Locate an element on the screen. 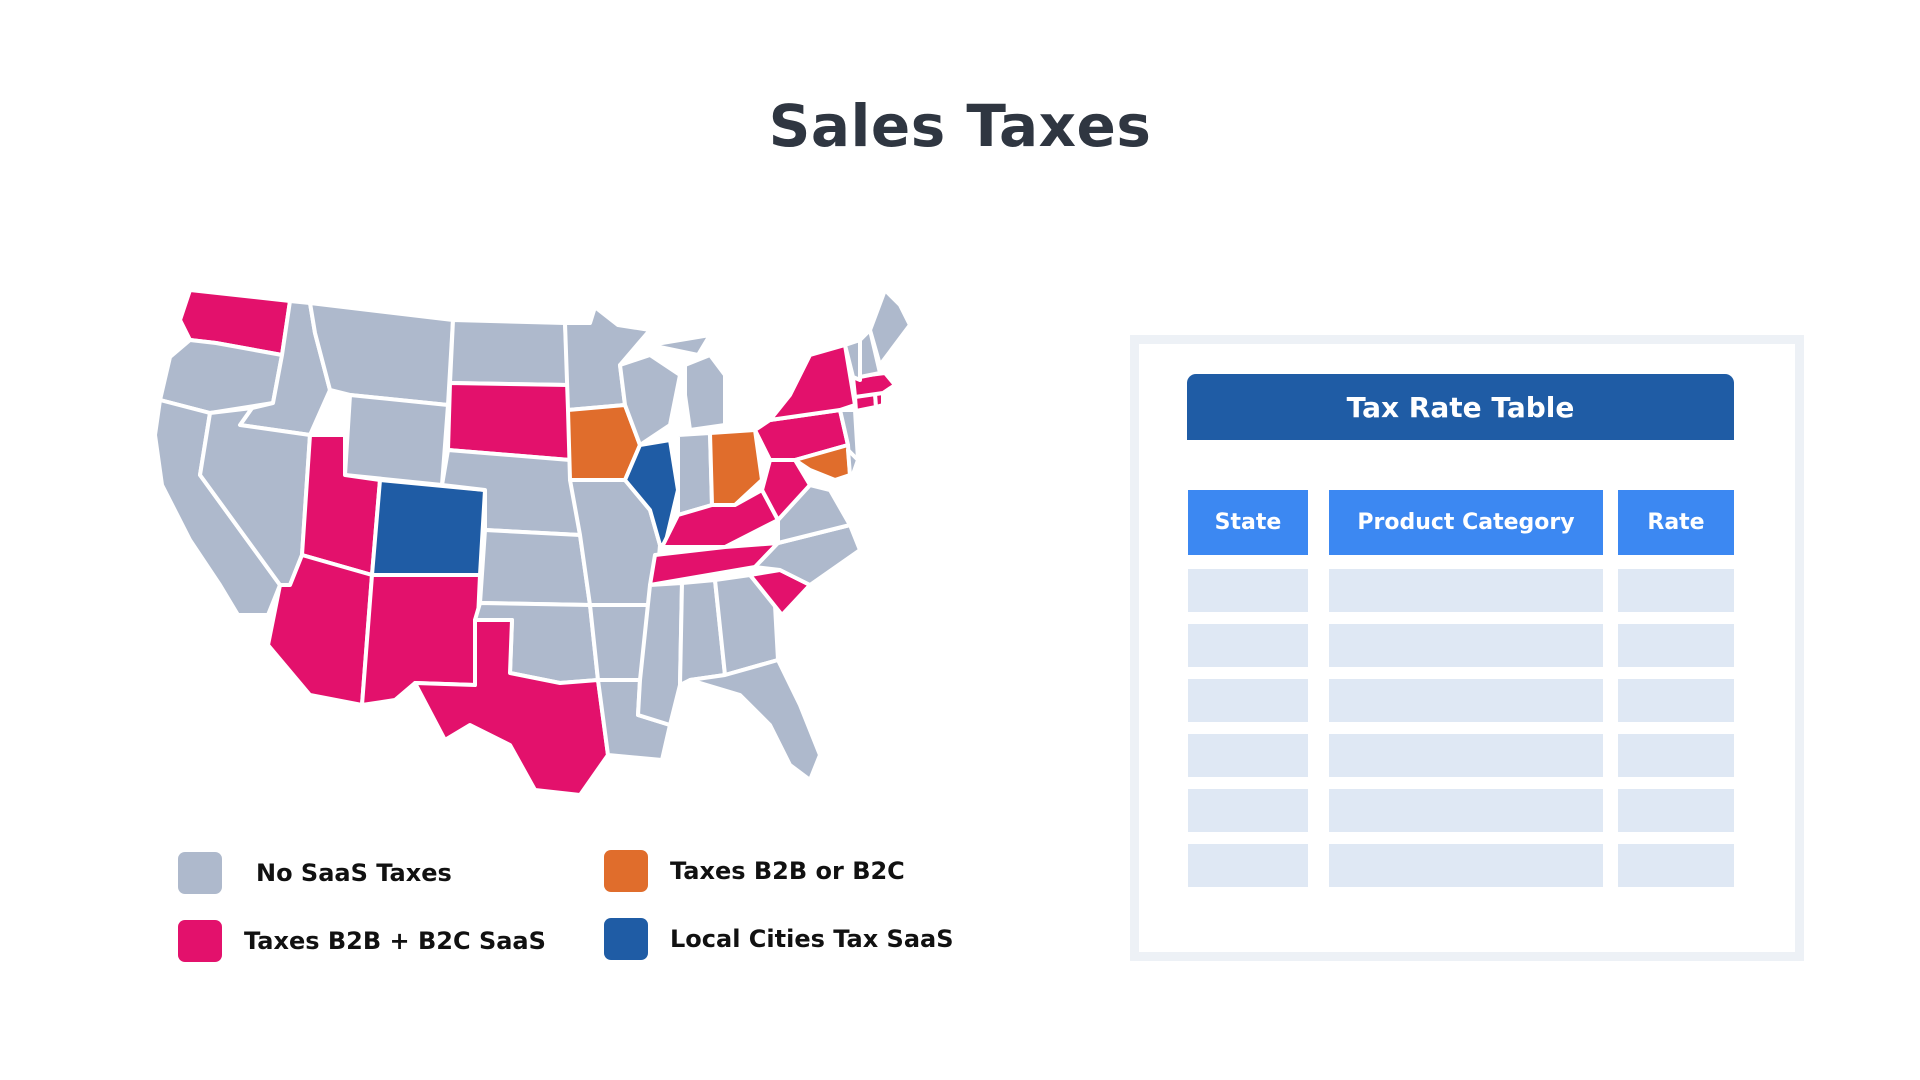  state-fl is located at coordinates (755, 720).